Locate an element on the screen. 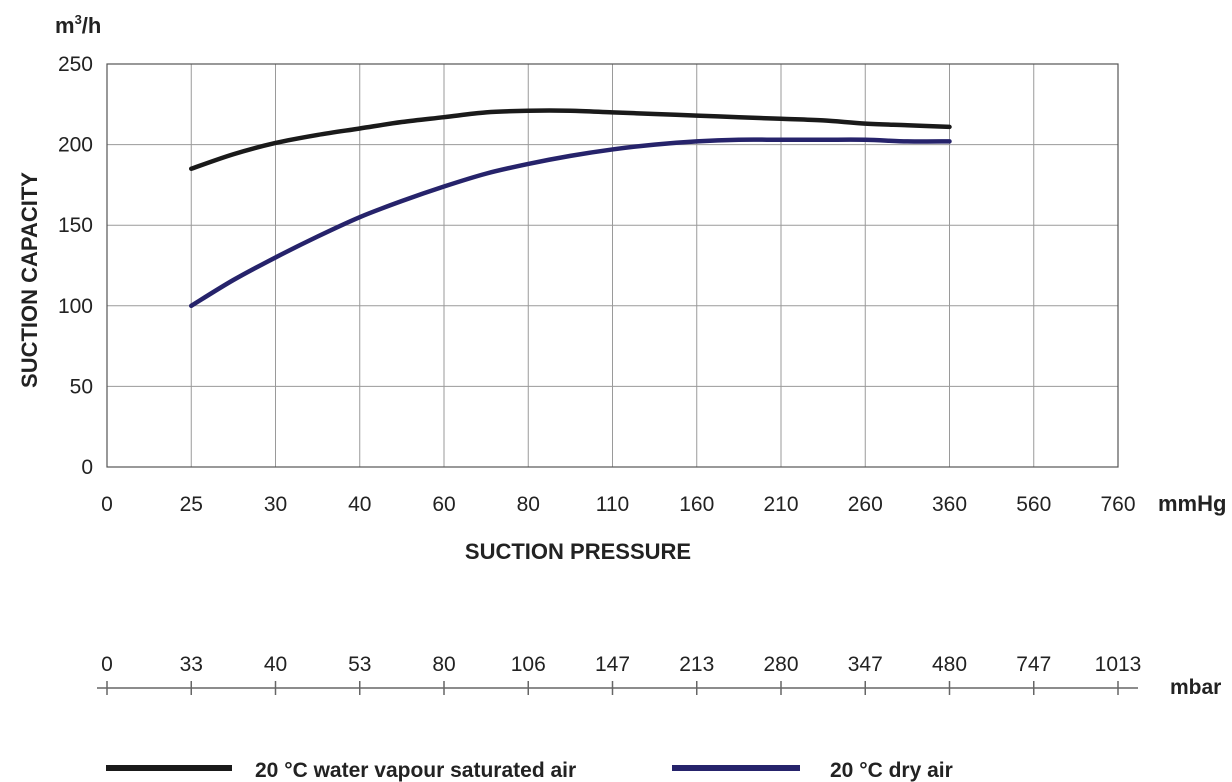 This screenshot has width=1232, height=782. x-tick-label: 30 is located at coordinates (275, 504).